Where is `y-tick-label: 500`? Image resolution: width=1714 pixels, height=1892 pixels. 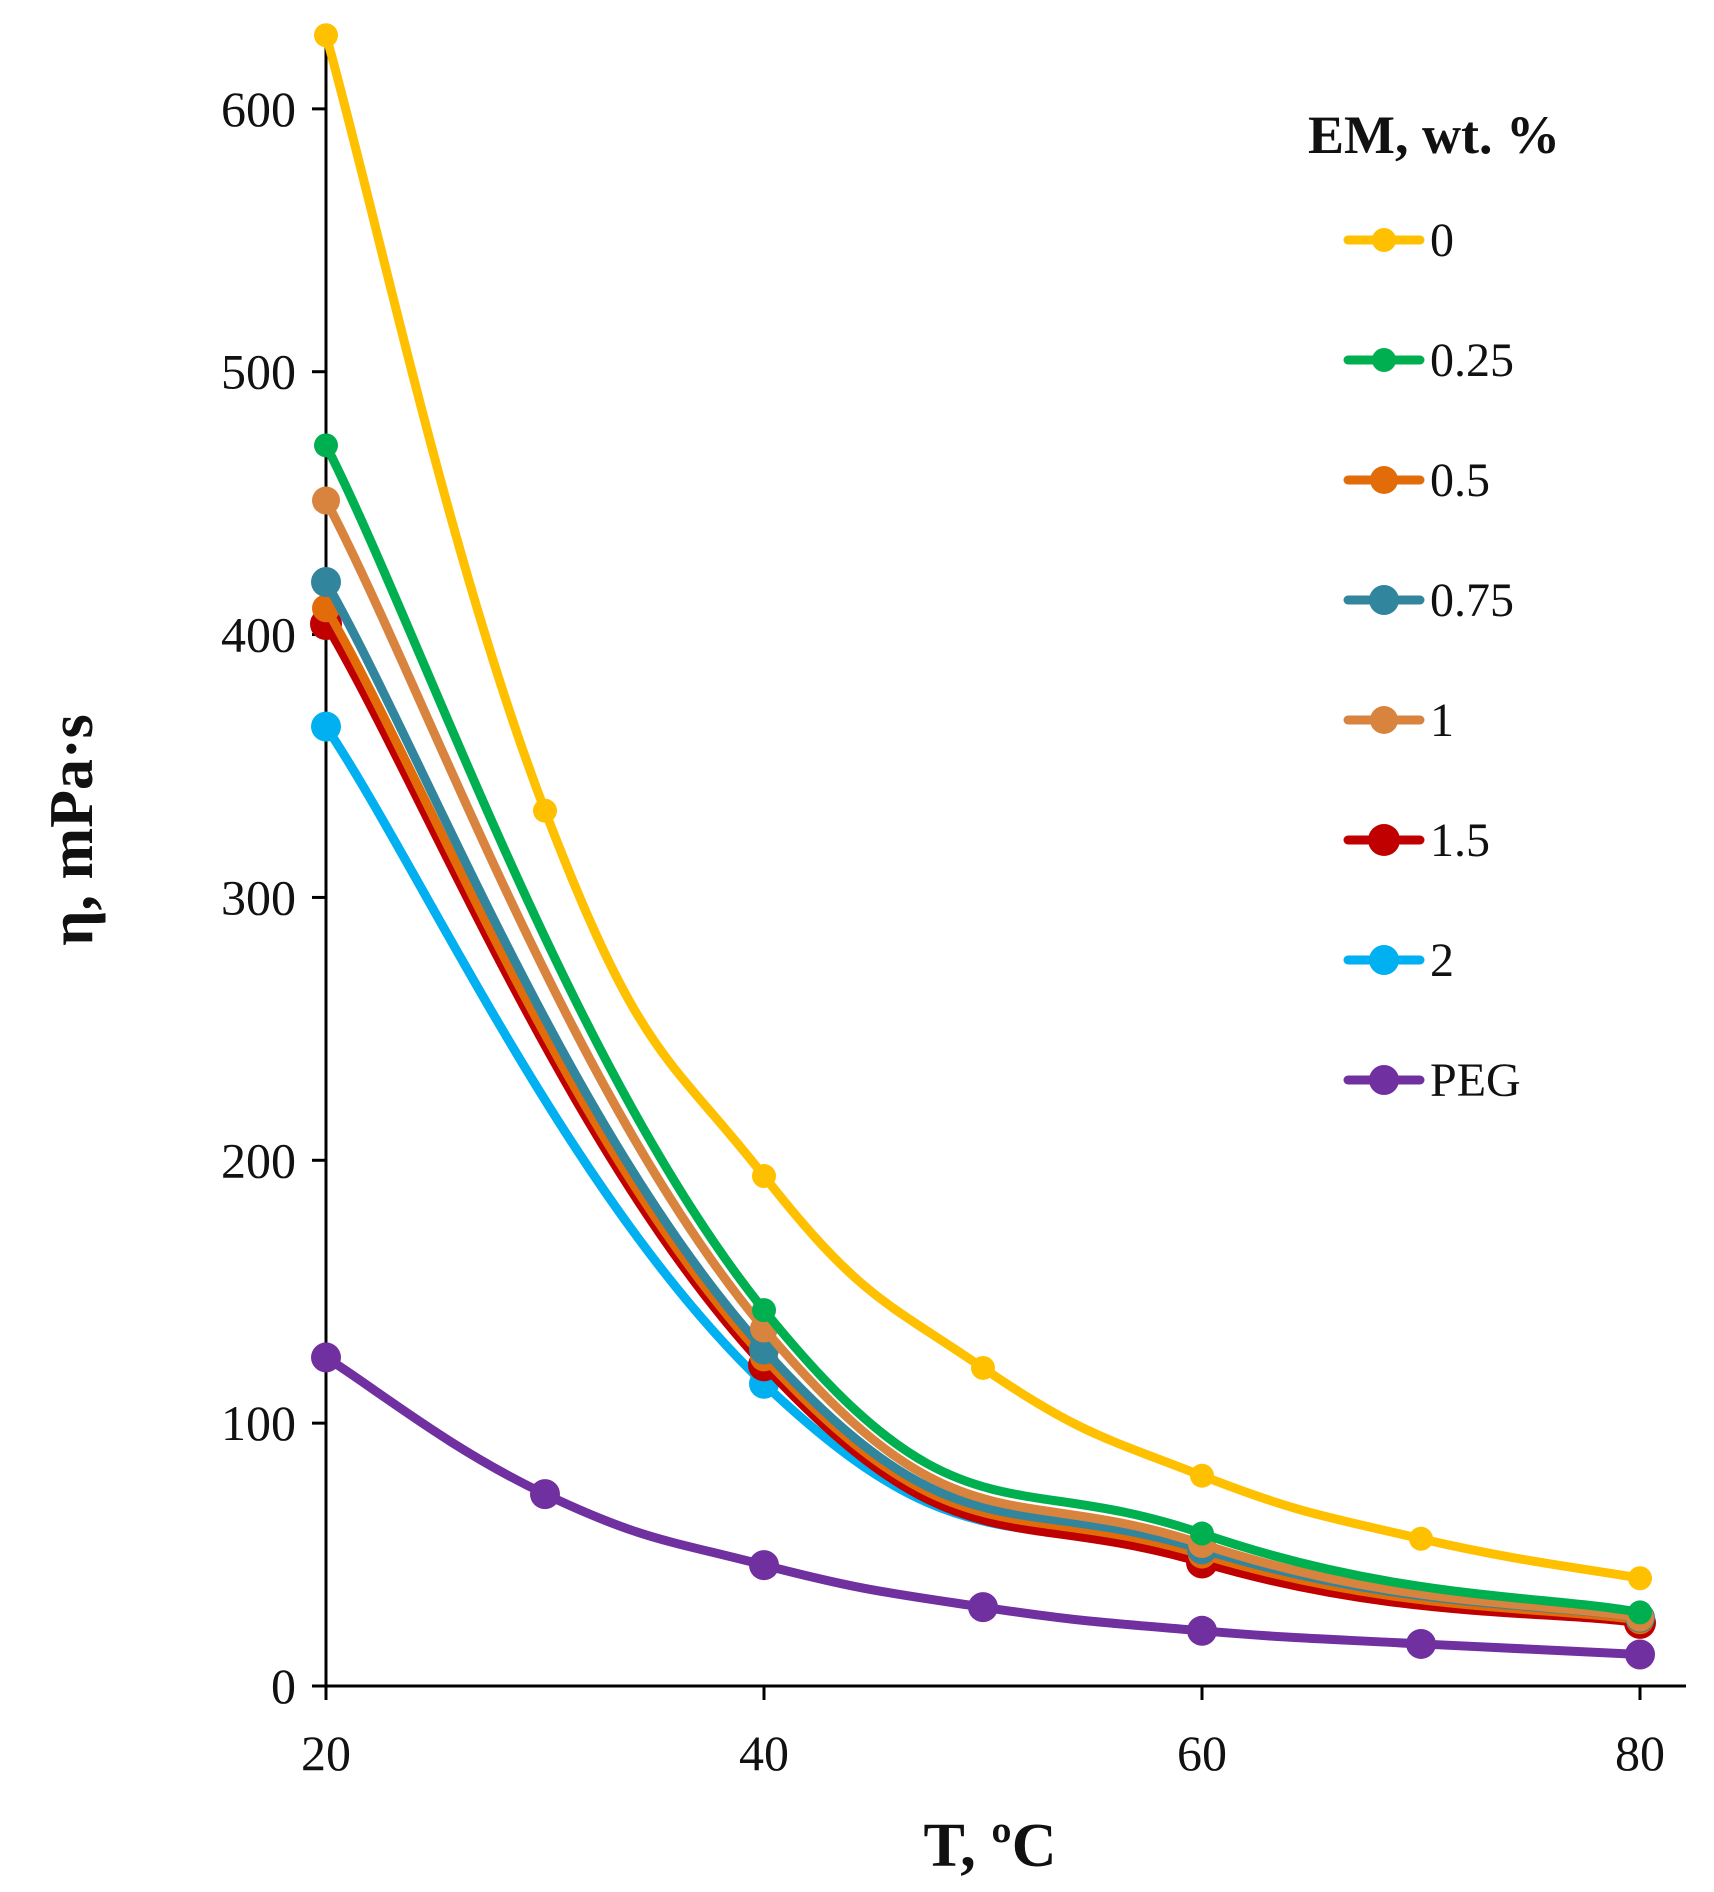 y-tick-label: 500 is located at coordinates (258, 372).